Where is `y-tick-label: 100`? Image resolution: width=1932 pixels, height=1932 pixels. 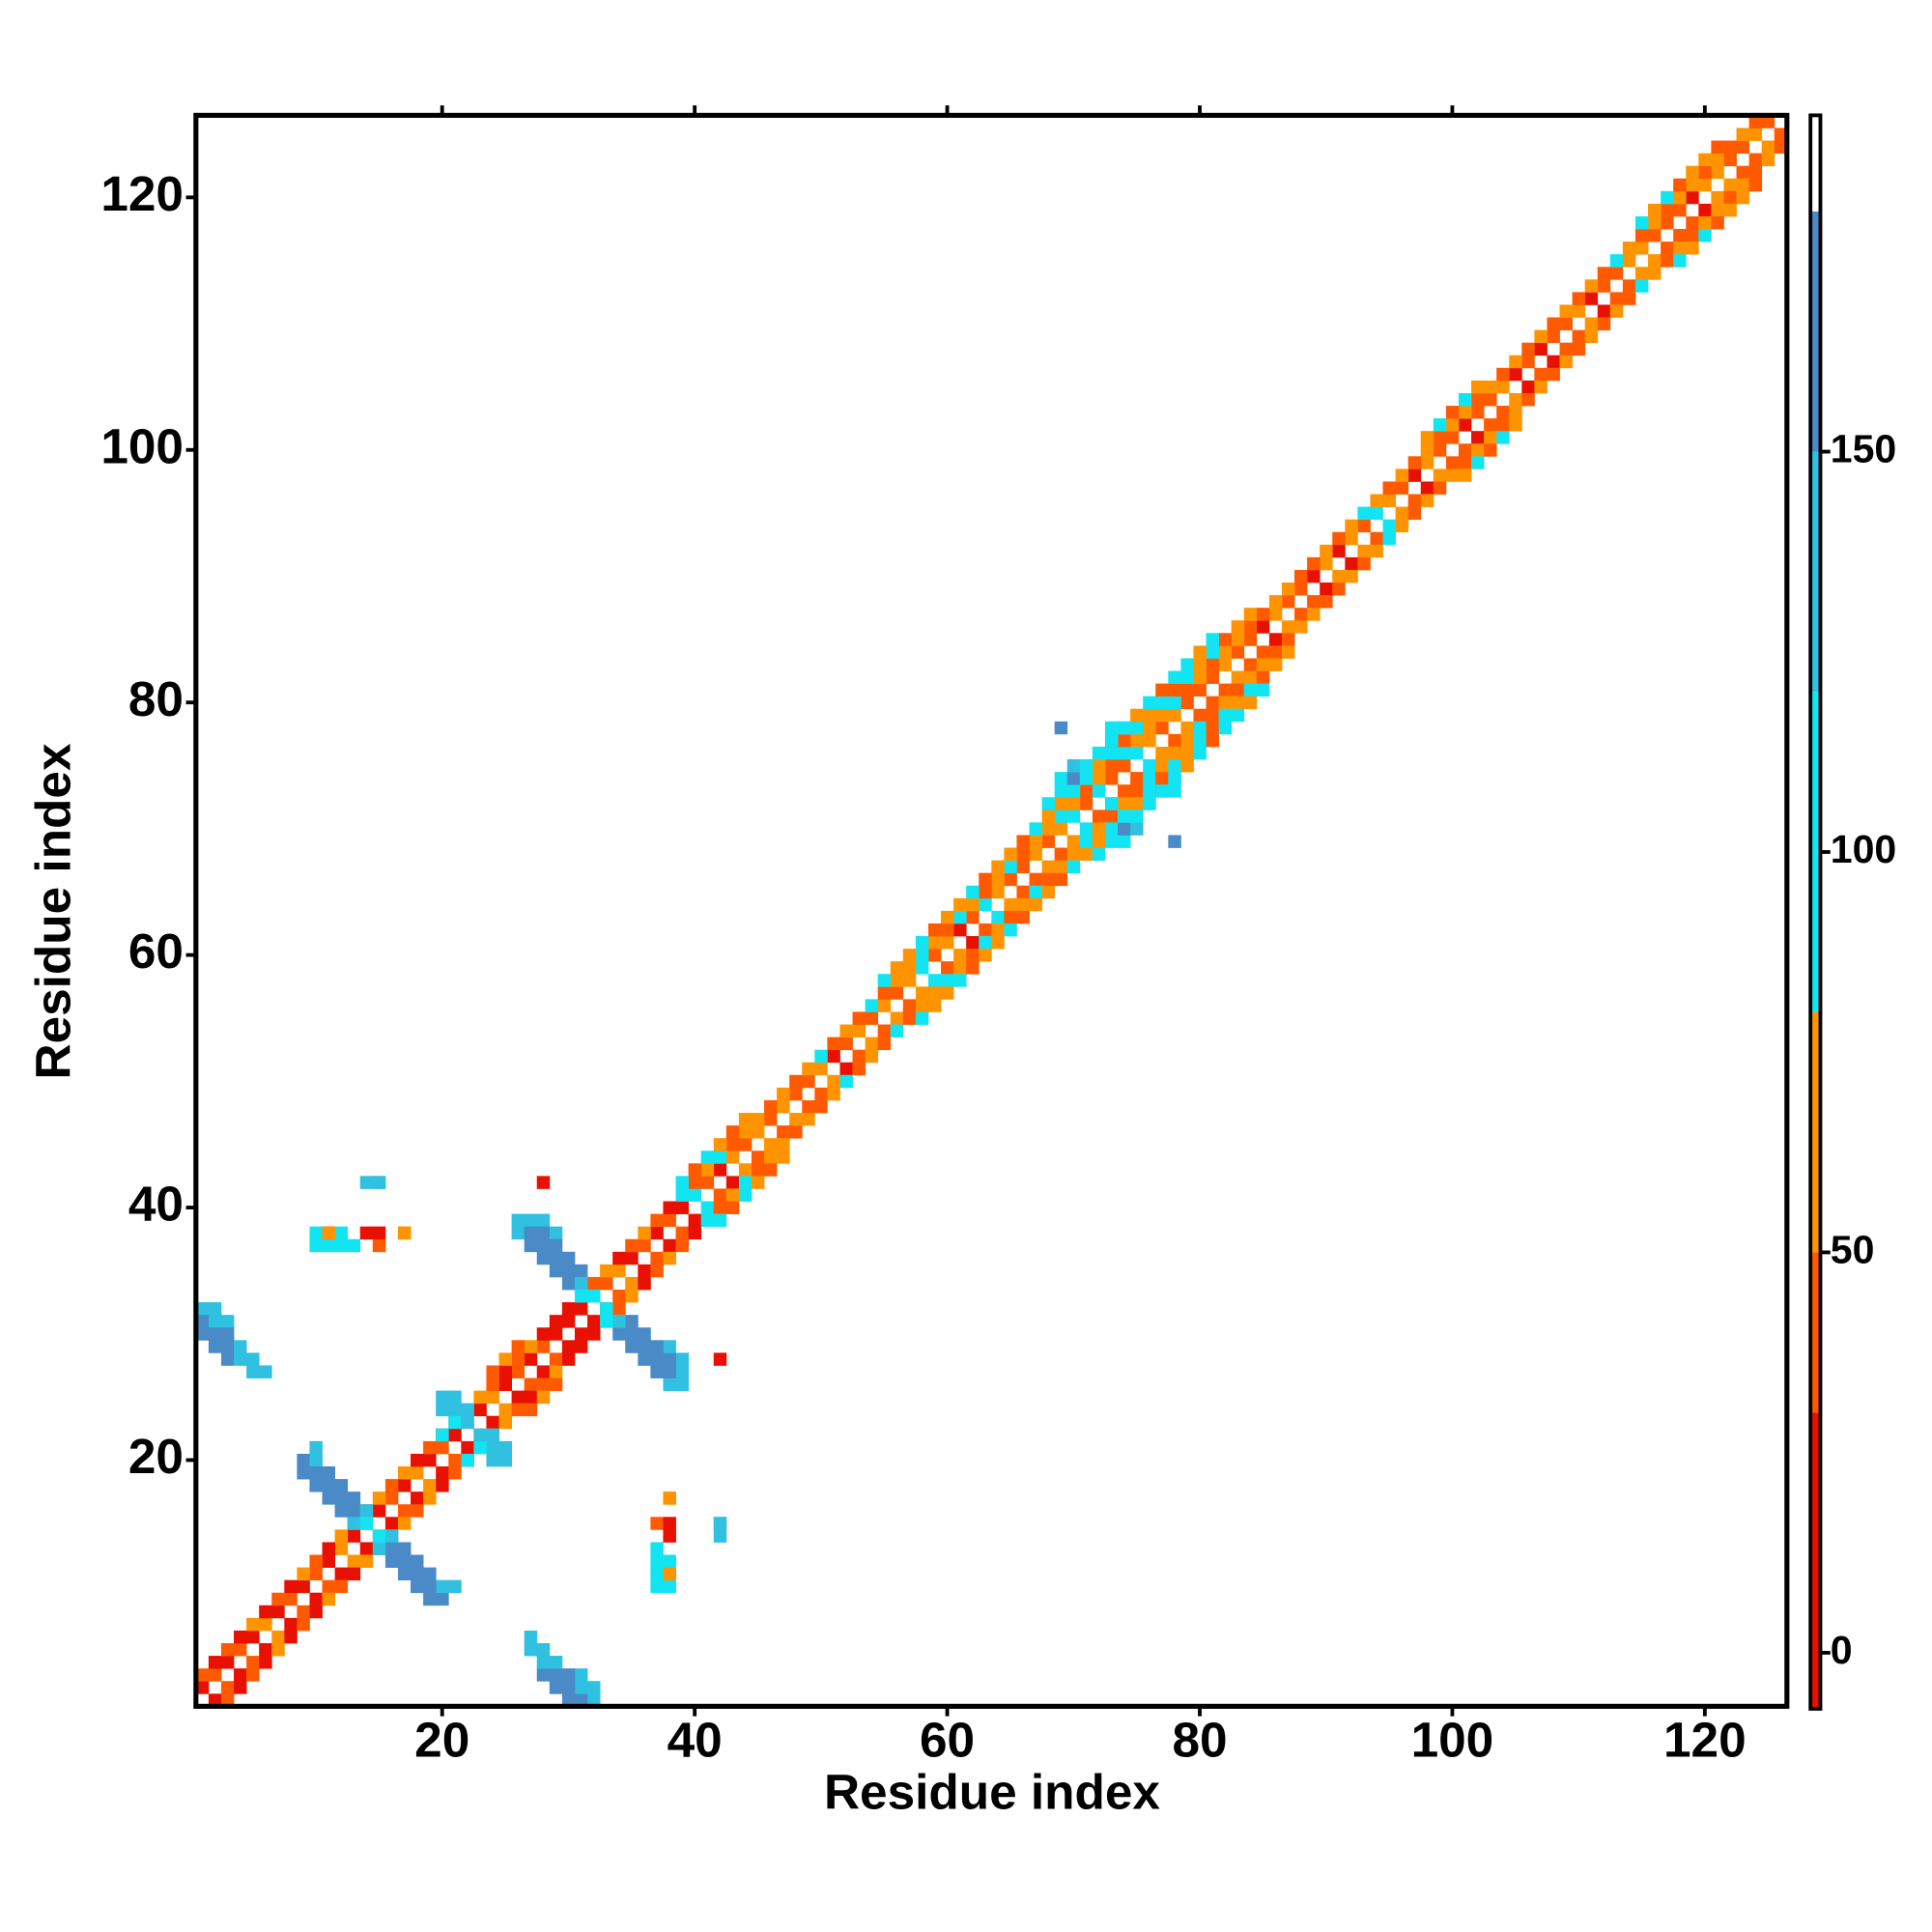 y-tick-label: 100 is located at coordinates (142, 445).